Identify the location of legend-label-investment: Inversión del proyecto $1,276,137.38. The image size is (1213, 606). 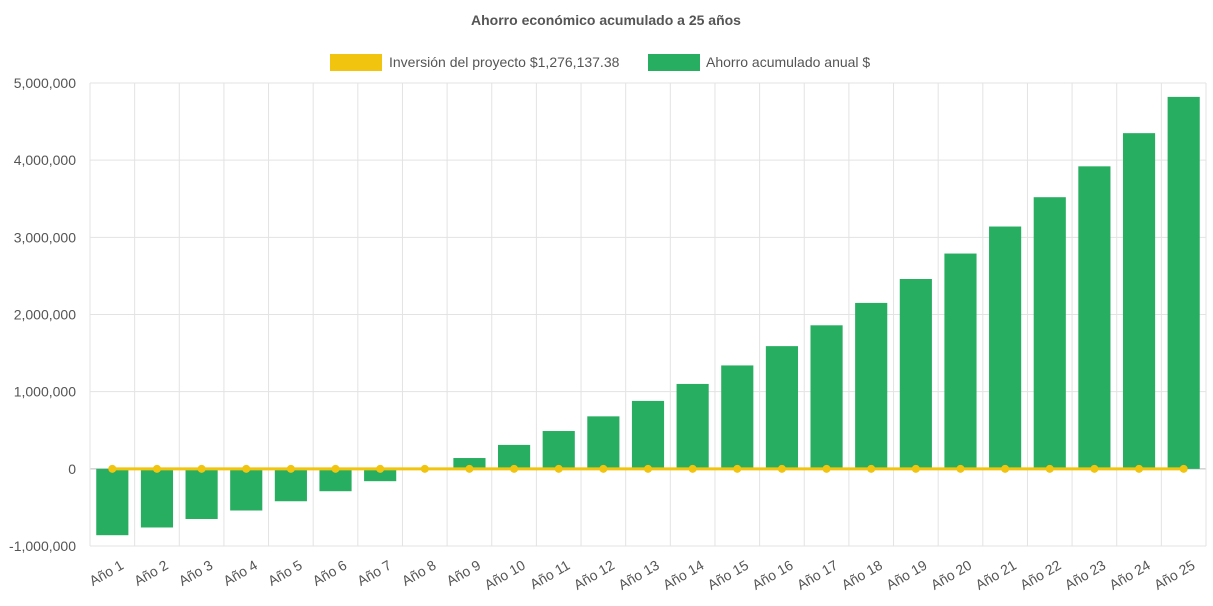
(504, 62).